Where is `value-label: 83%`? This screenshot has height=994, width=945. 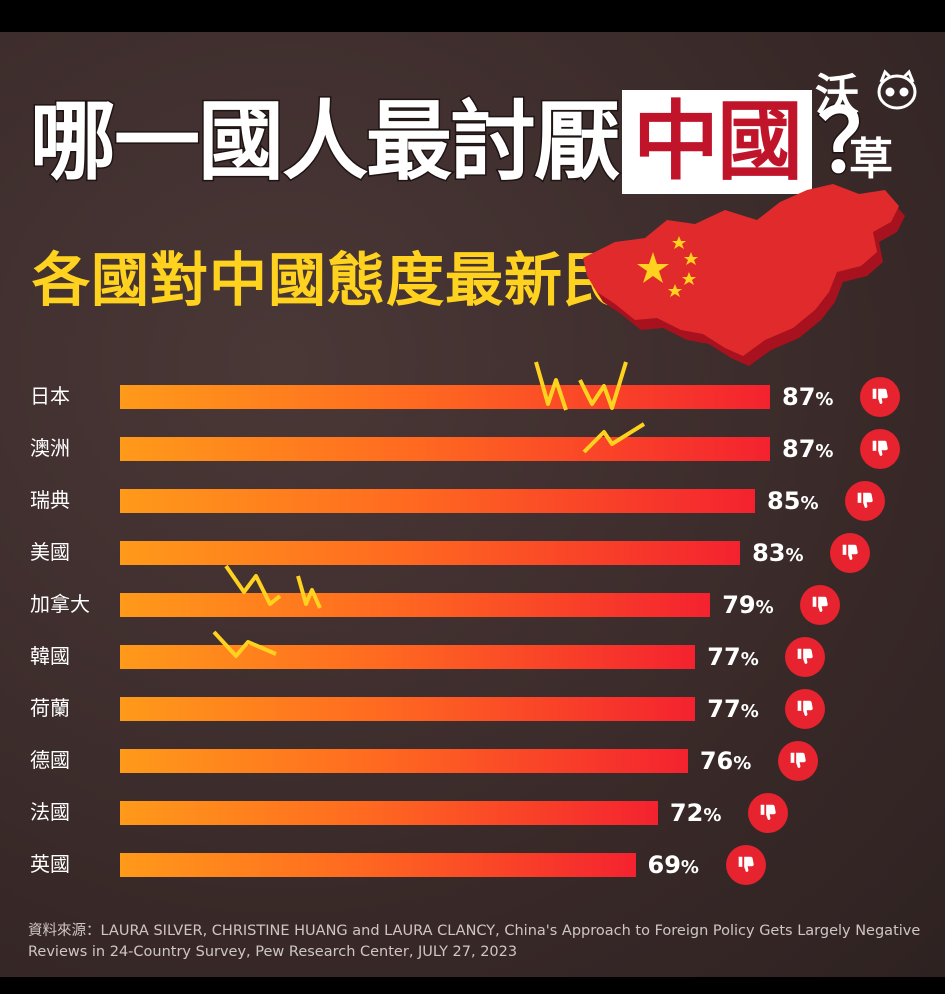 value-label: 83% is located at coordinates (778, 553).